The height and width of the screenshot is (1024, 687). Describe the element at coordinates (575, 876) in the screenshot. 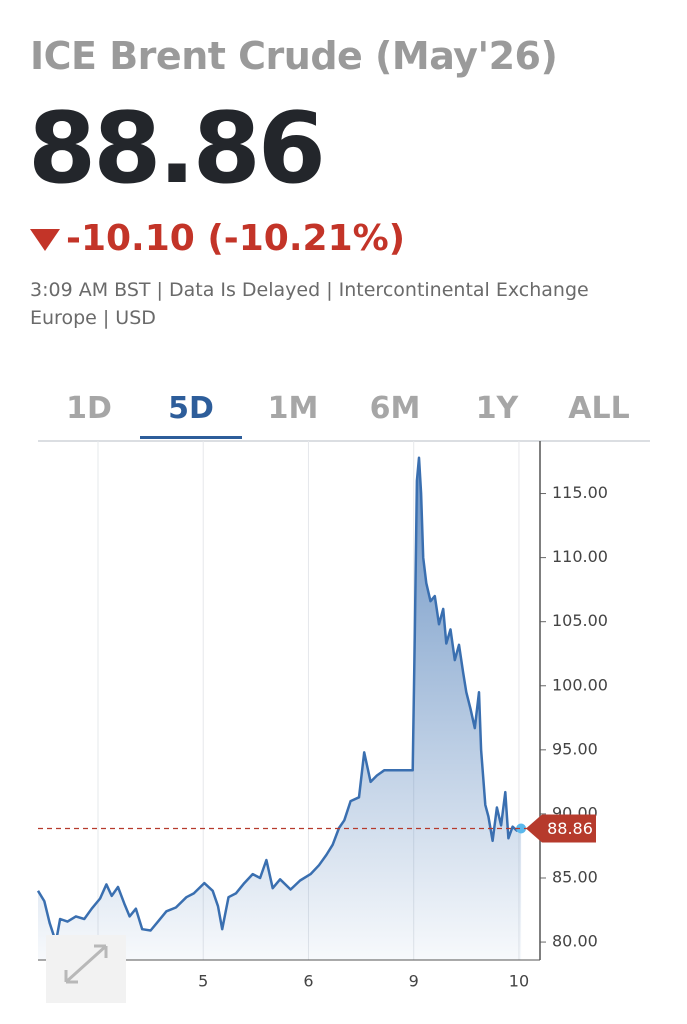

I see `y-tick-label: 85.00` at that location.